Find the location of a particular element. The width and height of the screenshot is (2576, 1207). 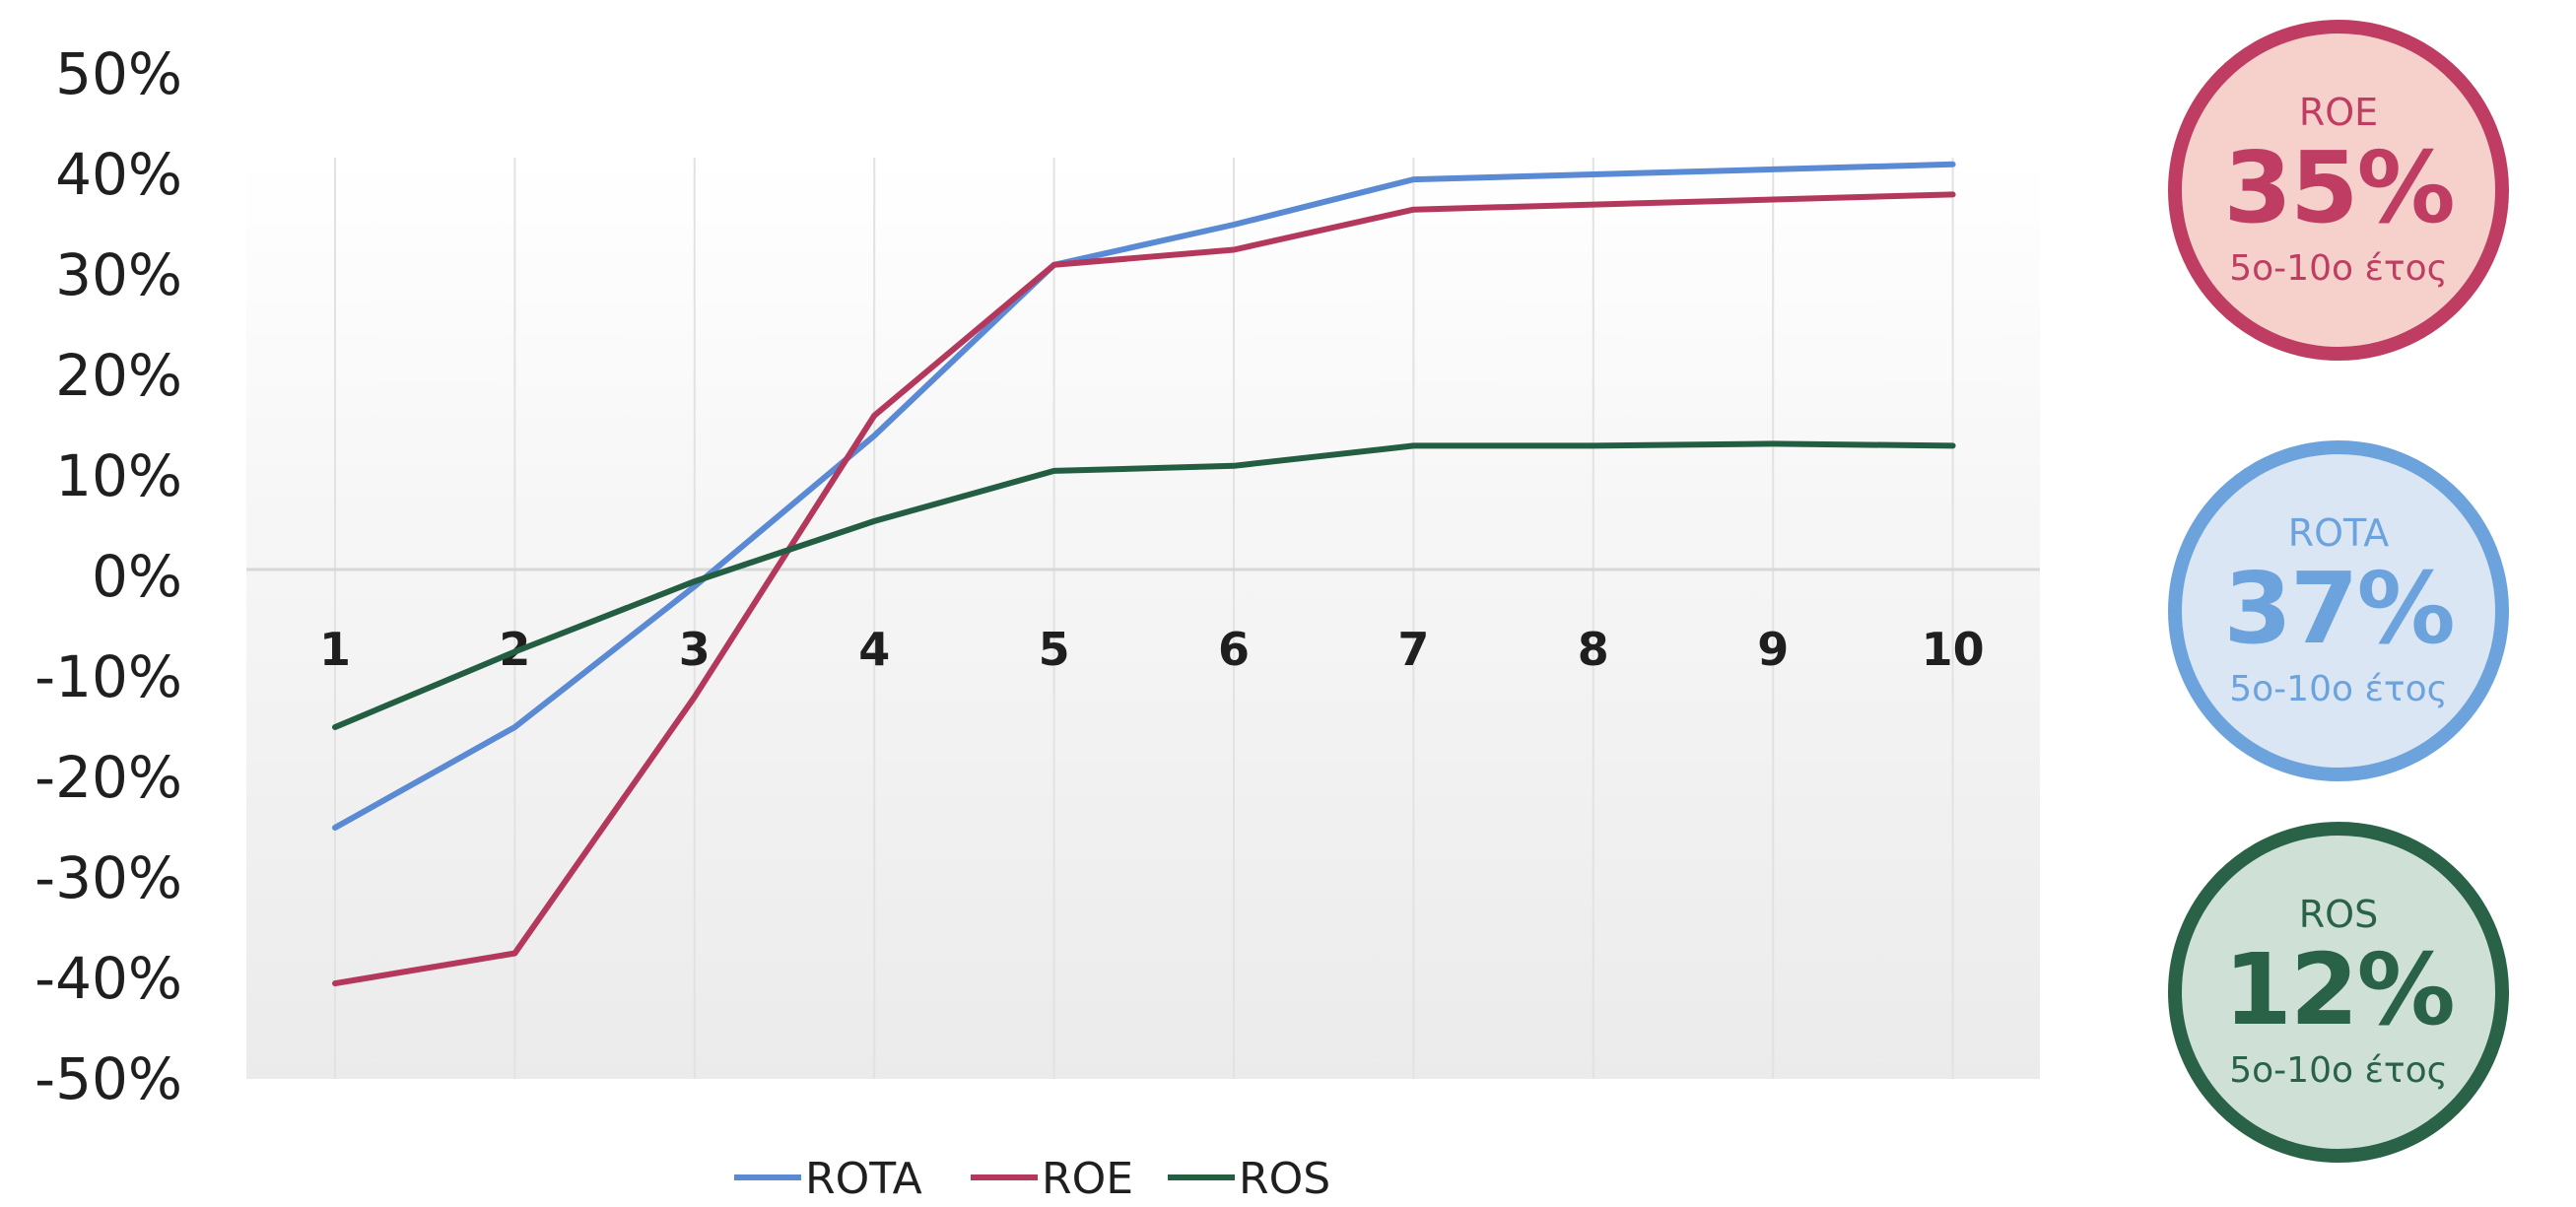

y-axis-ticks: 50% 40% 30% 20% 10% 0% -10% -20% -30% -40% -50% is located at coordinates (108, 576).